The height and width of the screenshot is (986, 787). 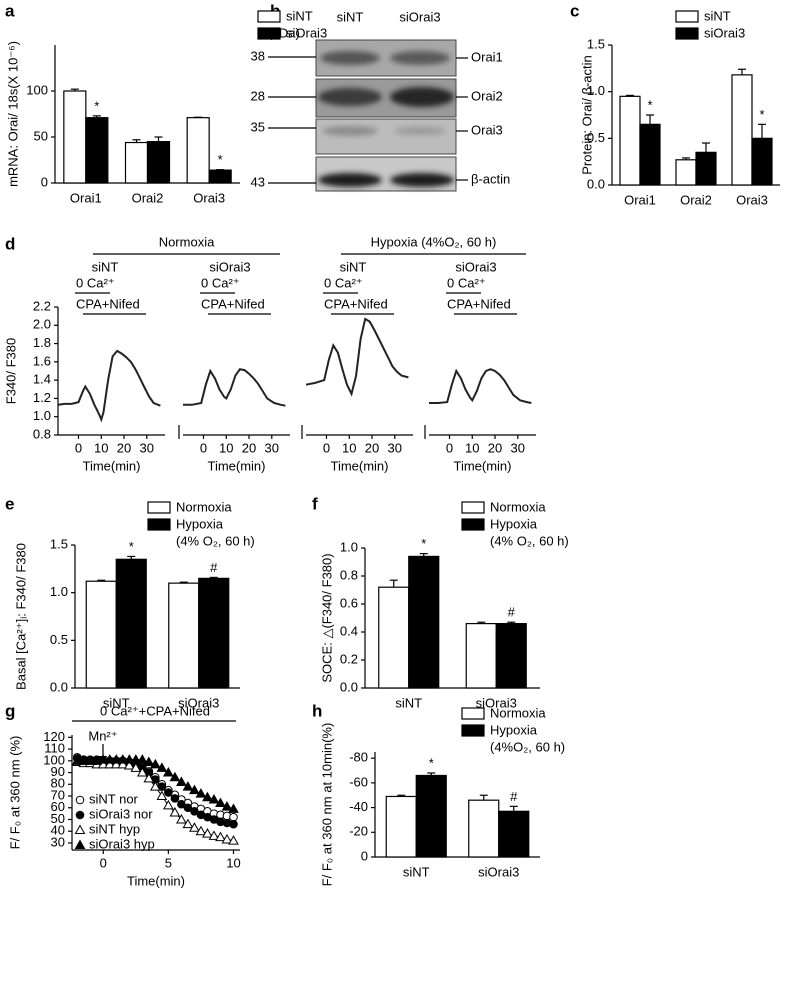 What do you see at coordinates (155, 710) in the screenshot?
I see `annotation: 0 Ca²⁺+CPA+Nifed` at bounding box center [155, 710].